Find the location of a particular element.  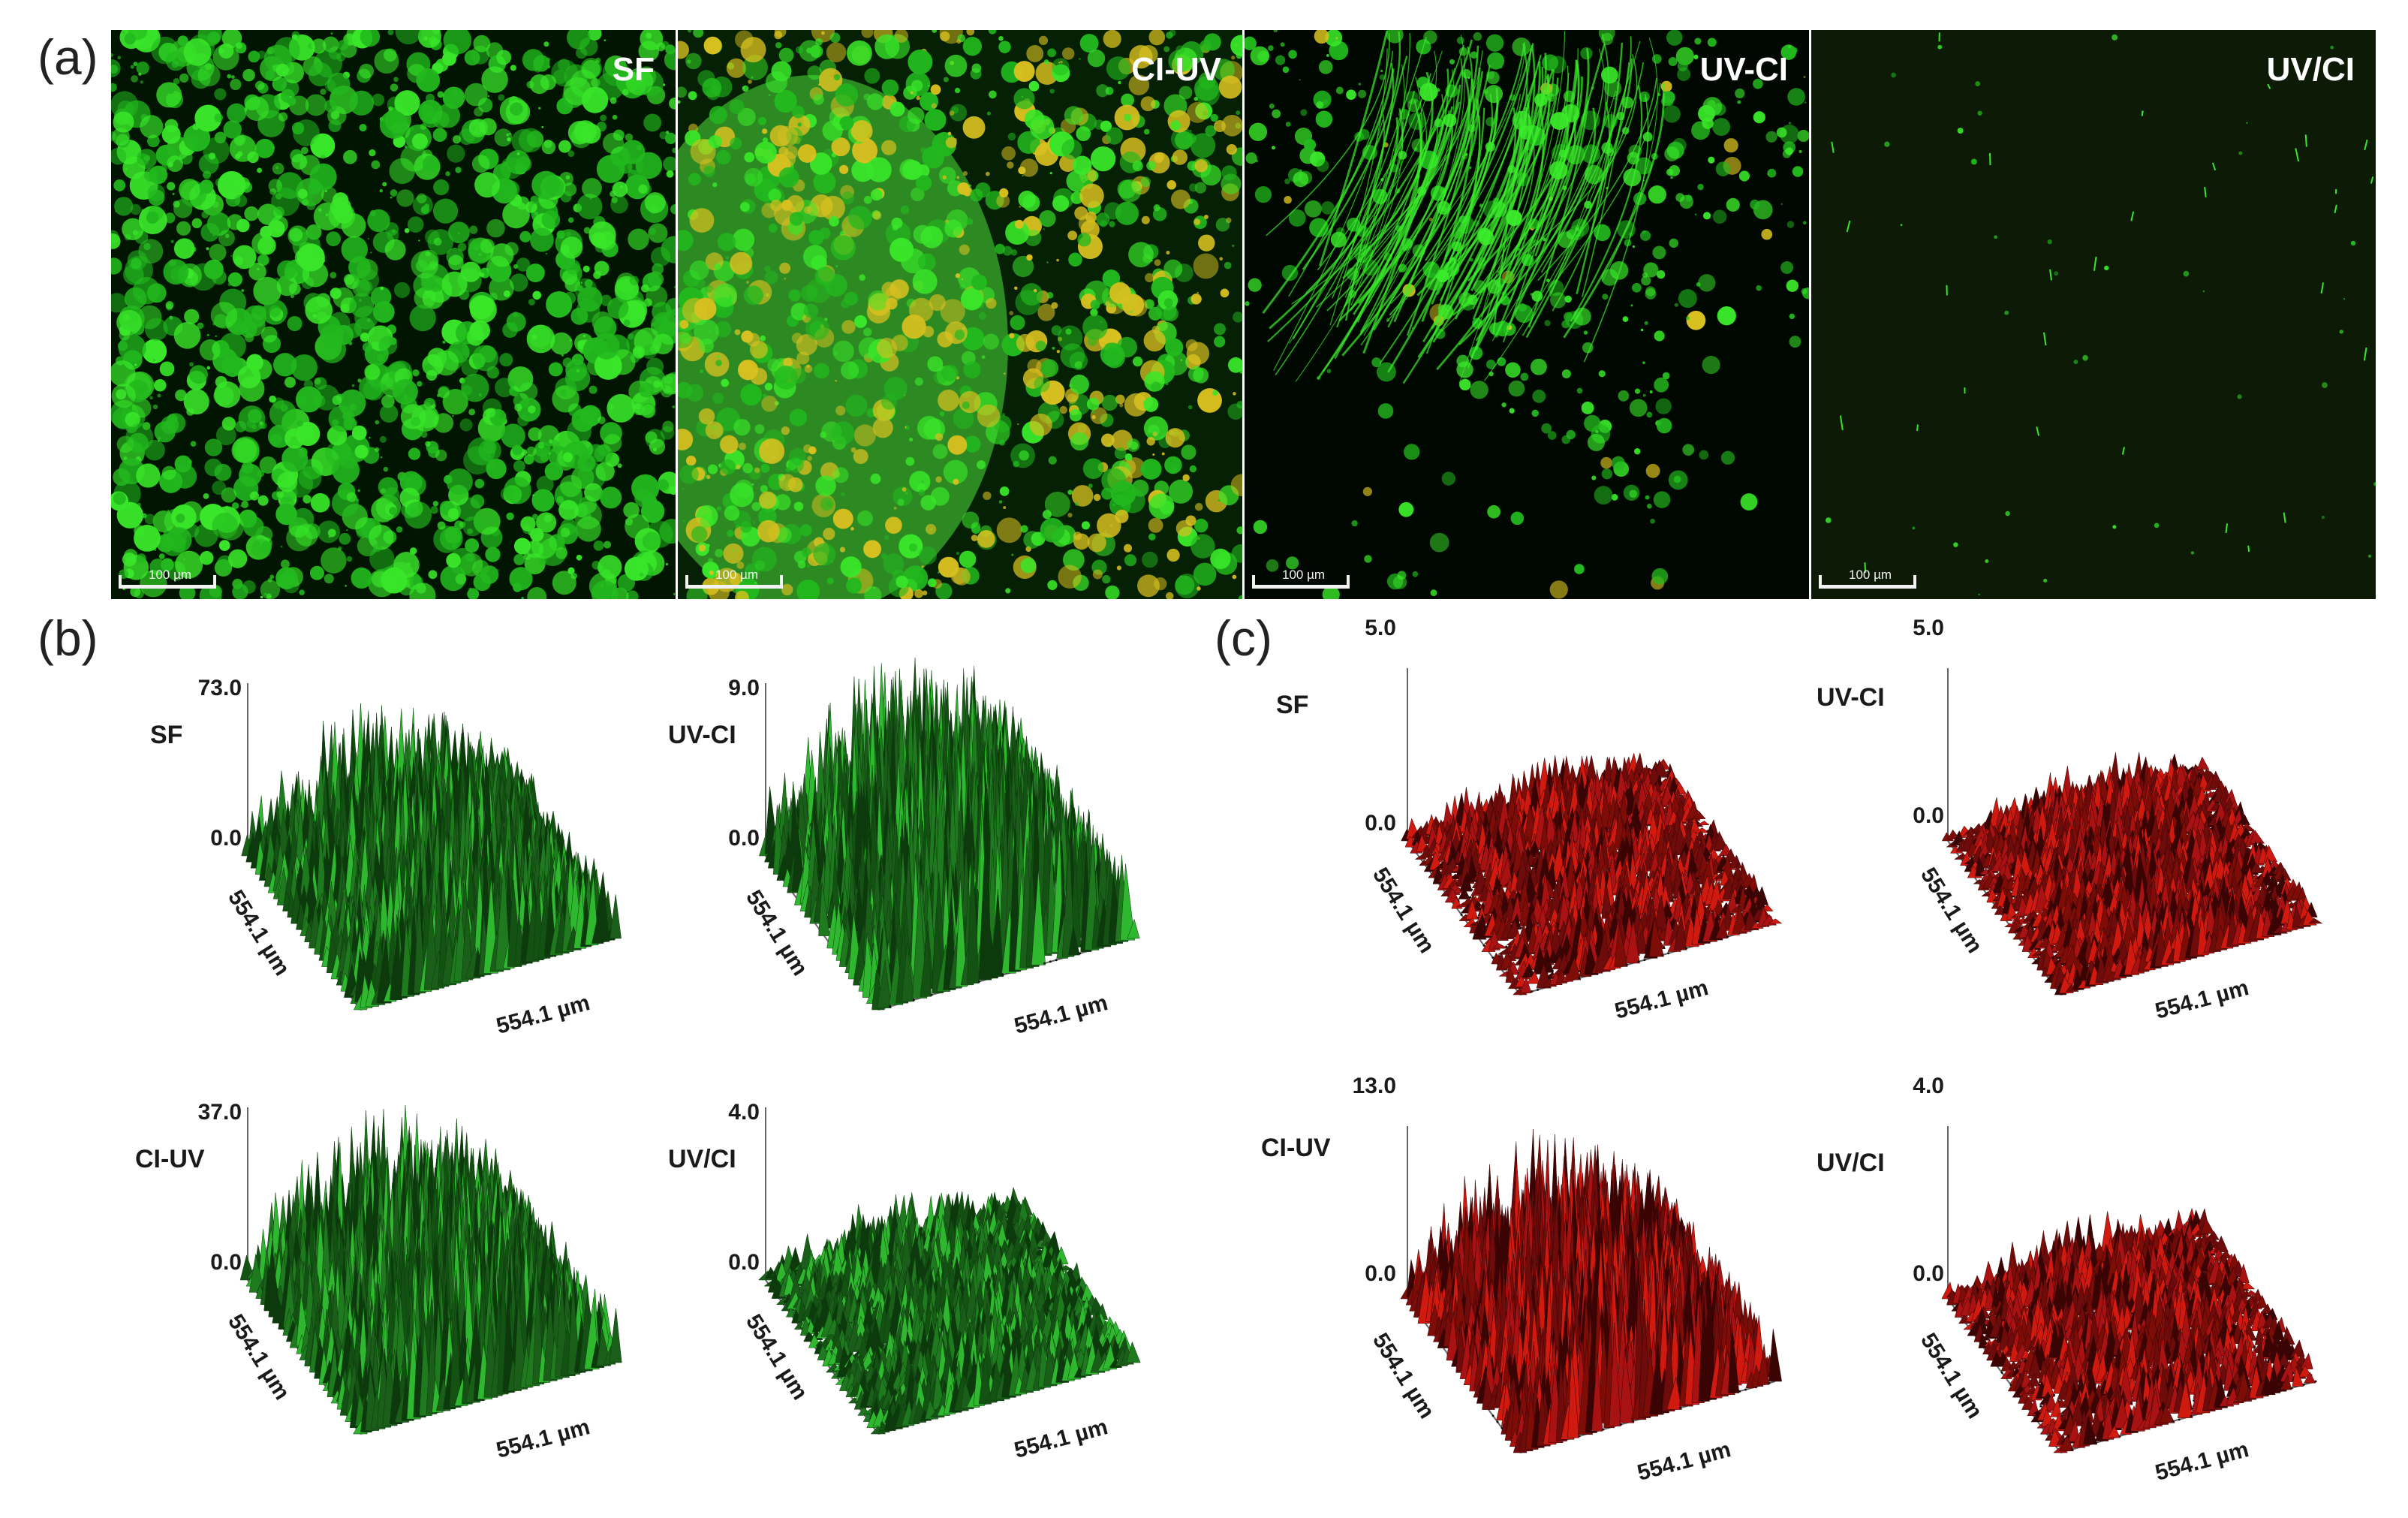

micrograph-label: SF is located at coordinates (633, 69).